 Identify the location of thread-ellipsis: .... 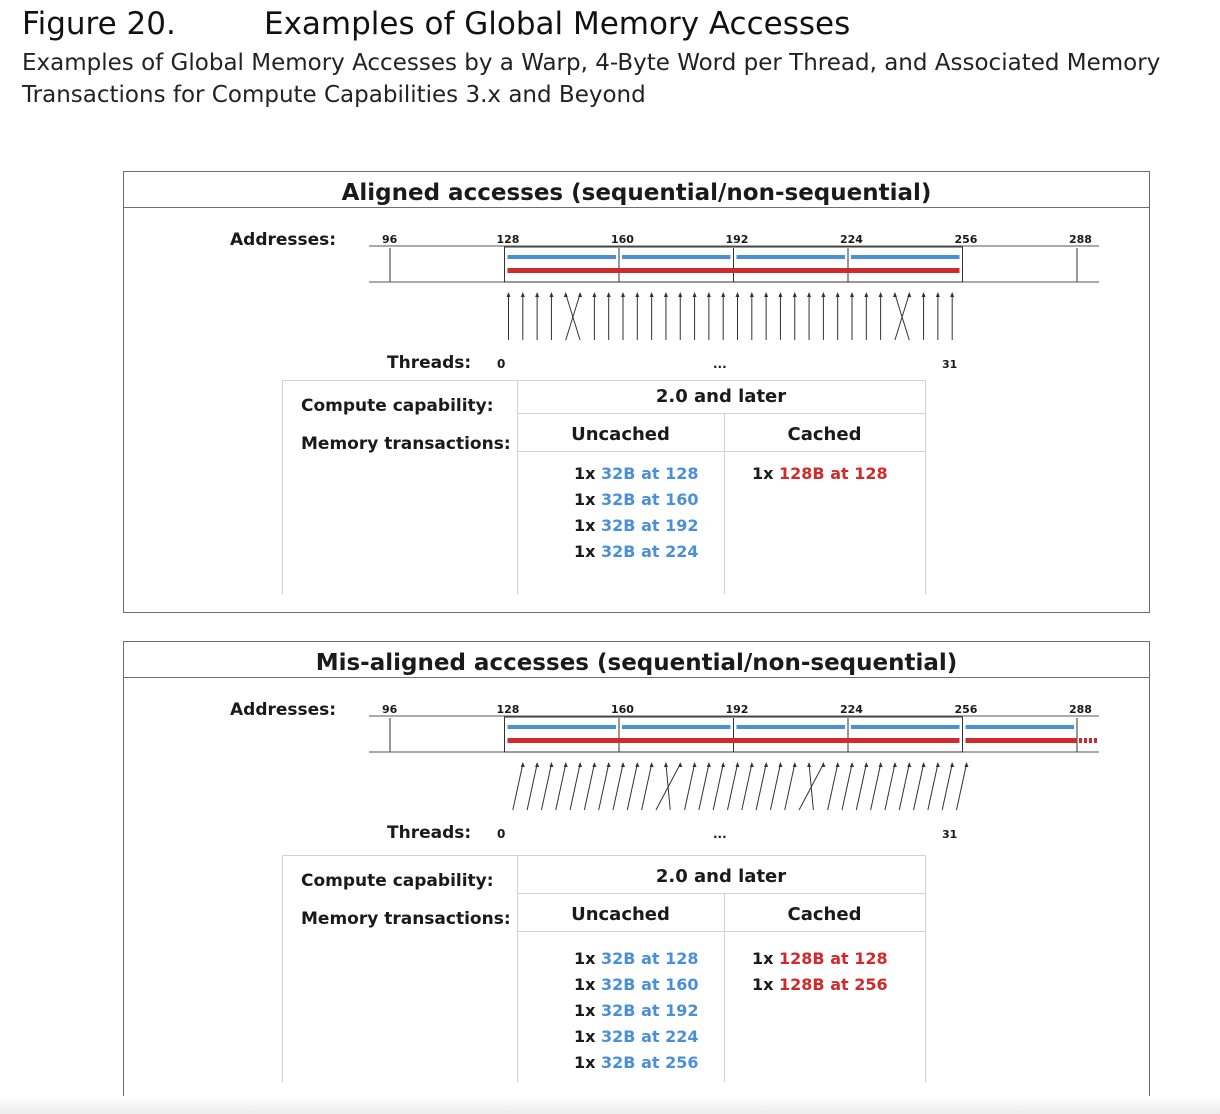
(720, 834).